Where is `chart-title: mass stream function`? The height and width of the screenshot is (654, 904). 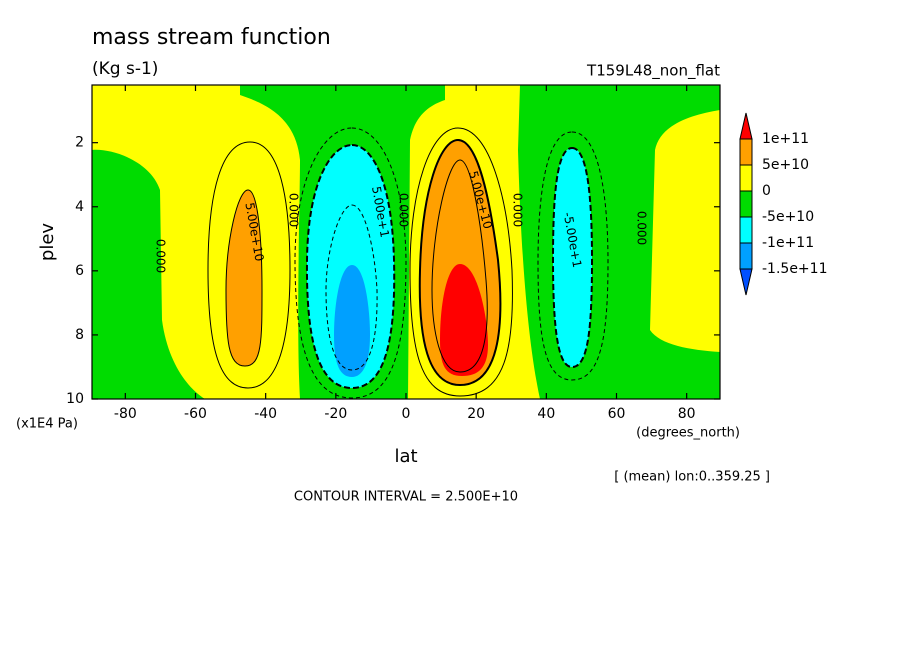 chart-title: mass stream function is located at coordinates (211, 37).